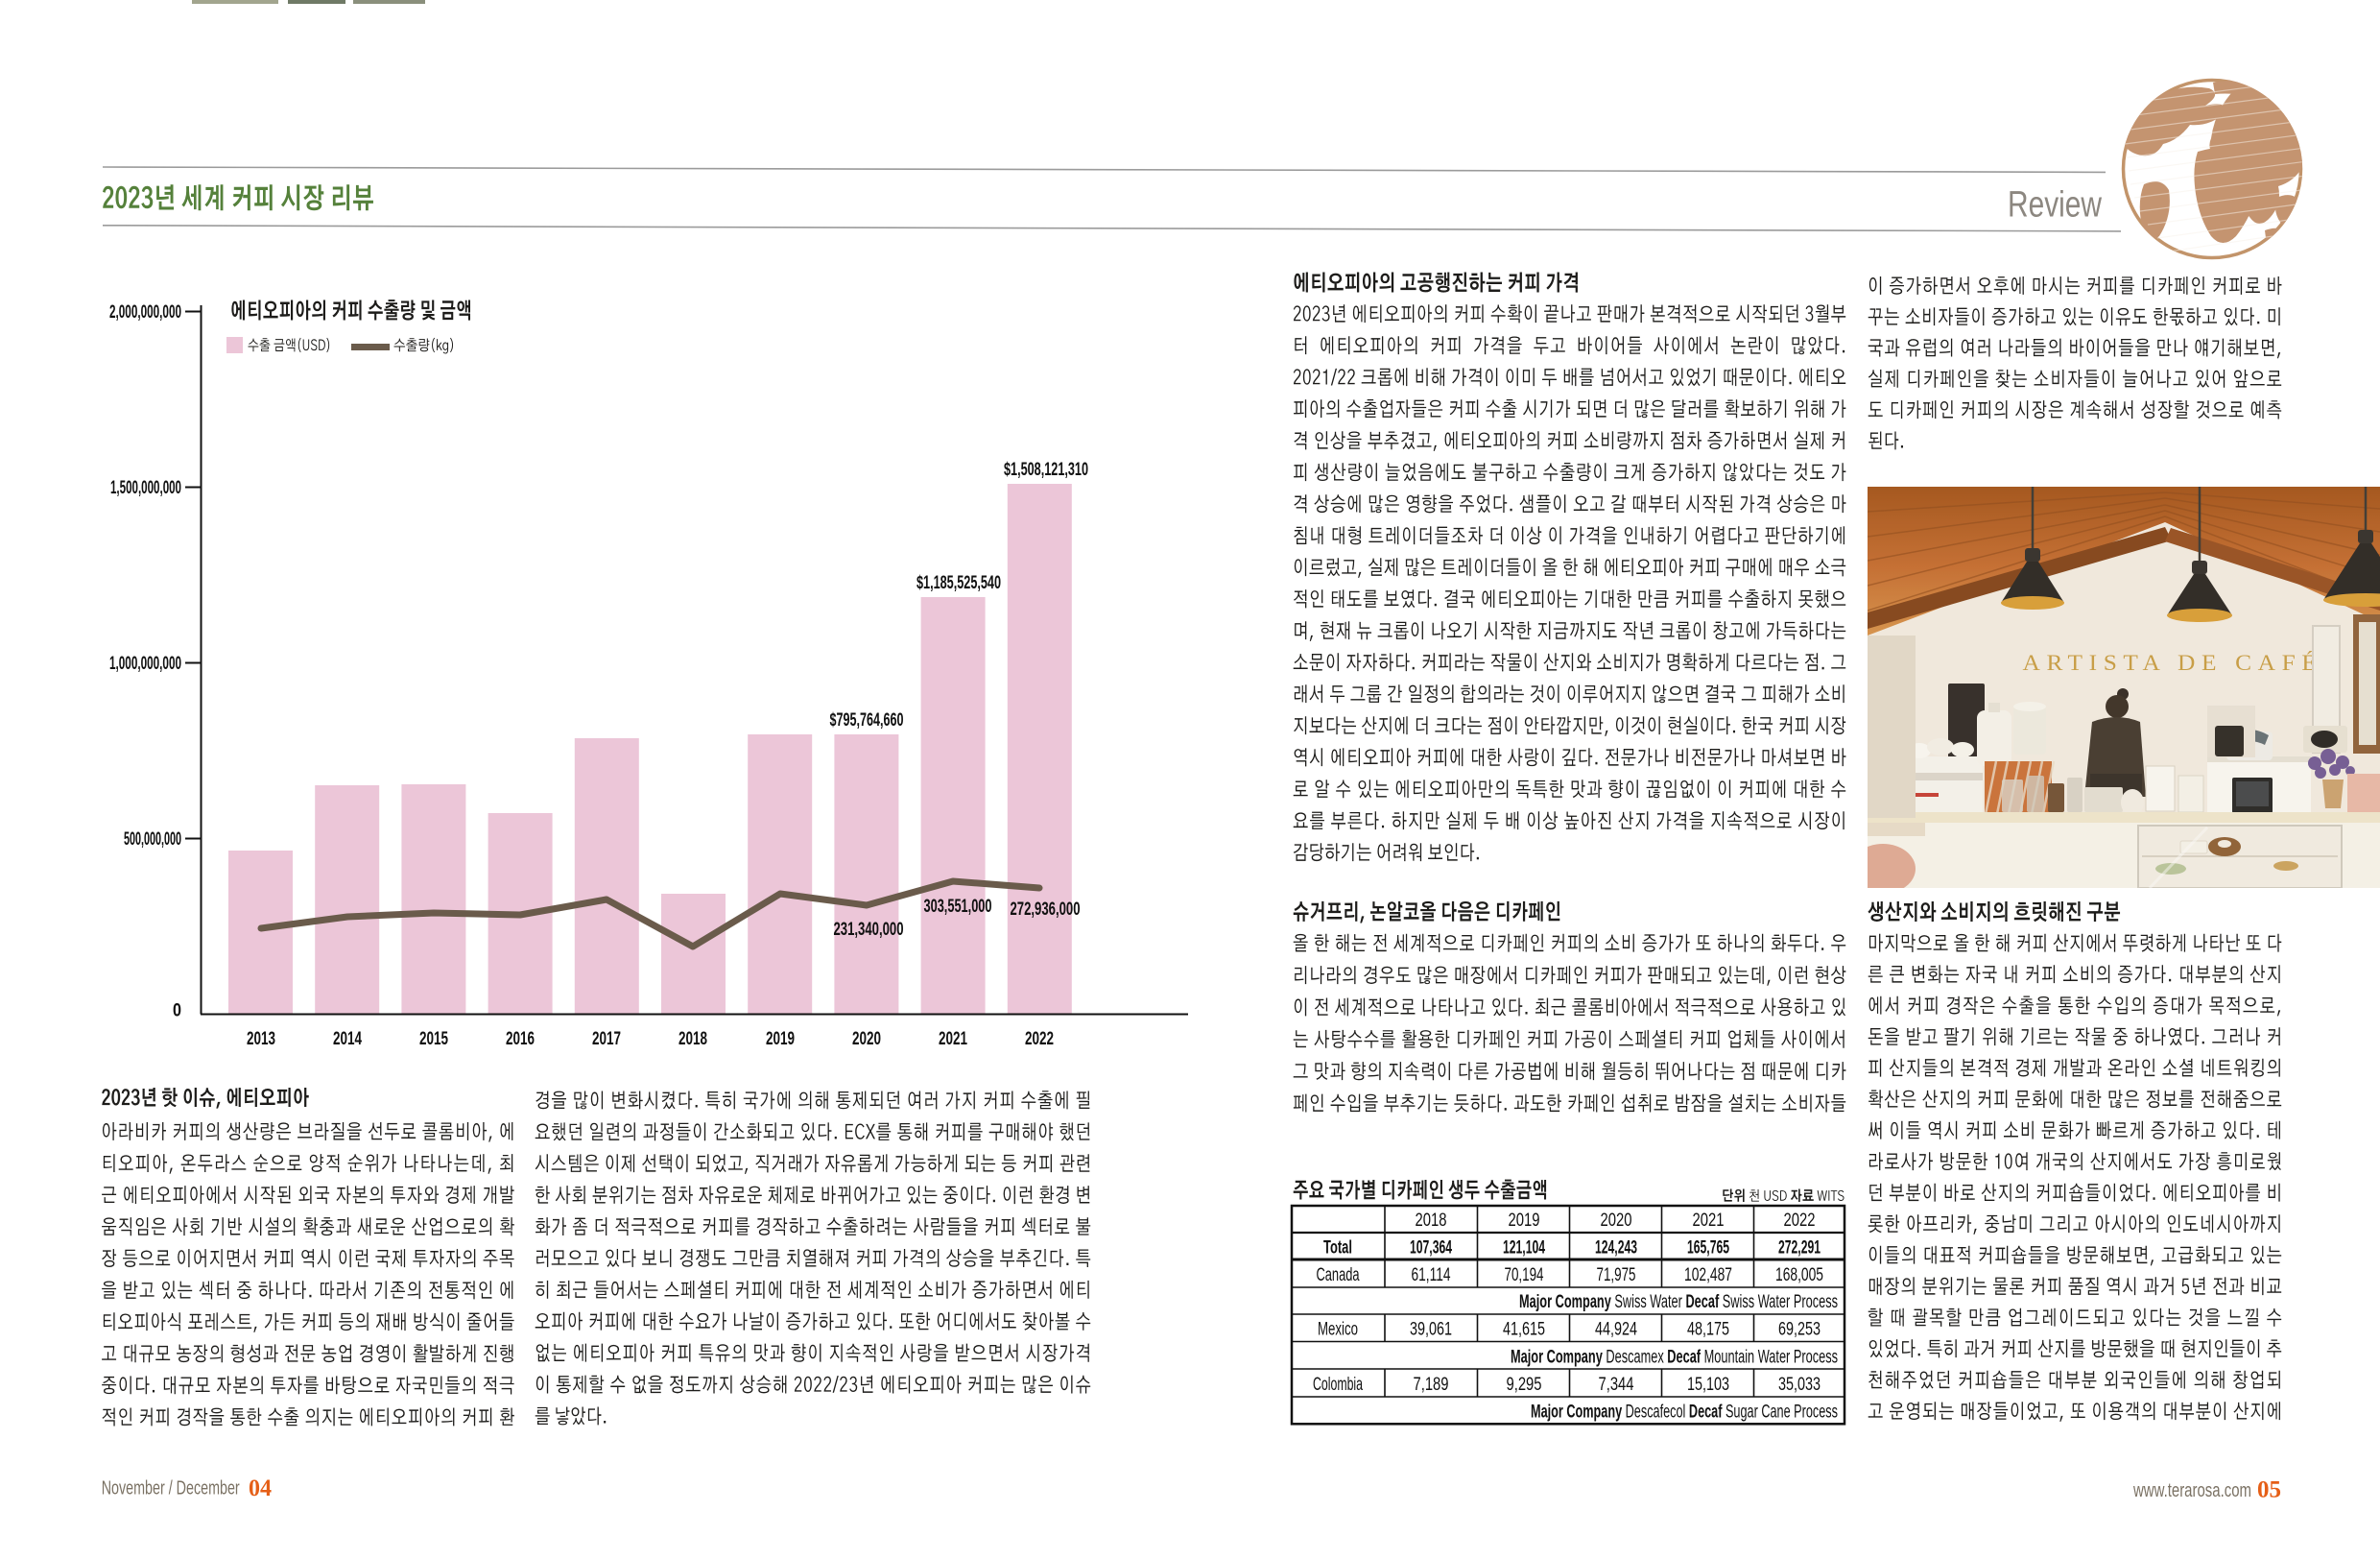 The width and height of the screenshot is (2380, 1559). Describe the element at coordinates (1432, 1275) in the screenshot. I see `svg-text: 61,114` at that location.